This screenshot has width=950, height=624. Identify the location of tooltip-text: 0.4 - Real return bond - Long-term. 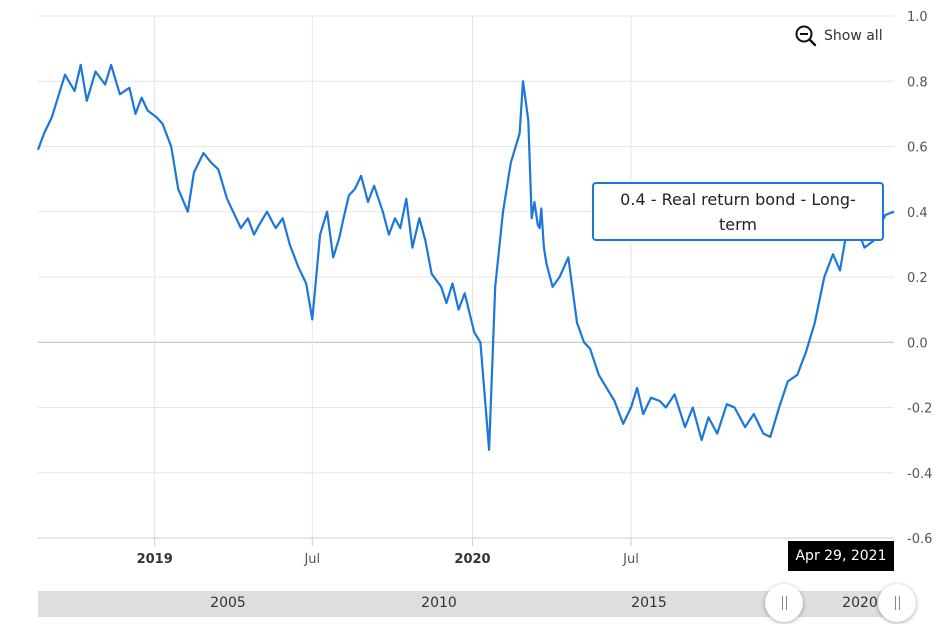
(738, 211).